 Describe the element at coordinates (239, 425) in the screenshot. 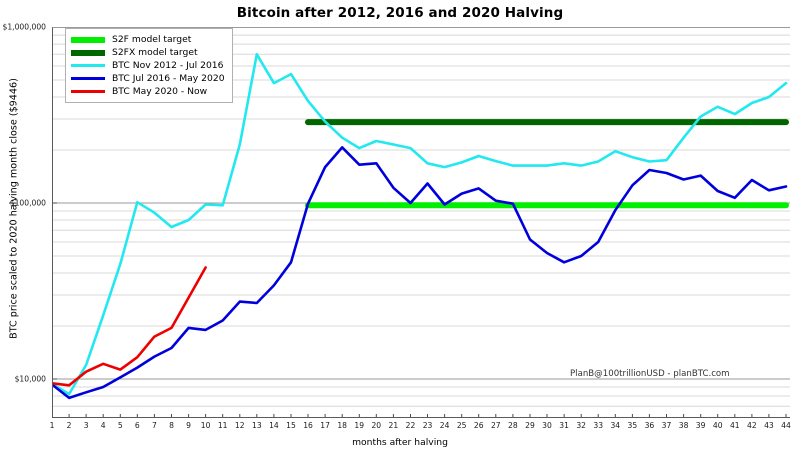

I see `x-tick-label: 12` at that location.